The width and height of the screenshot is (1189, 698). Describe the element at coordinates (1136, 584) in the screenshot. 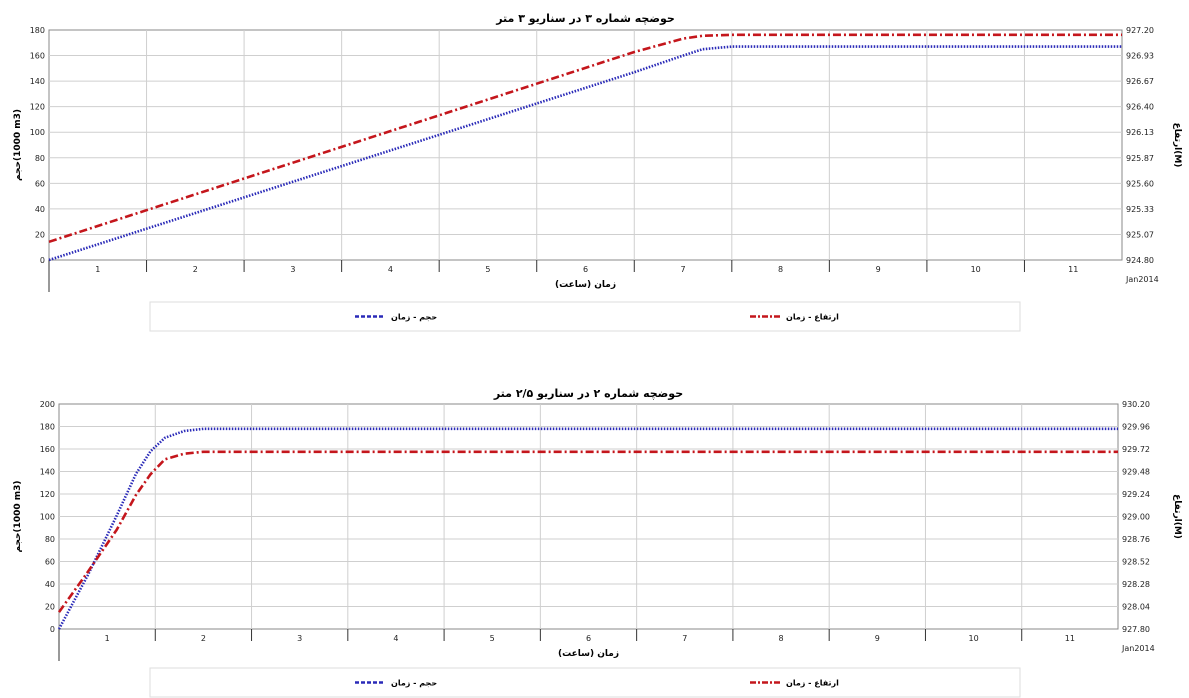

I see `y2-tick-label: 928.28` at that location.